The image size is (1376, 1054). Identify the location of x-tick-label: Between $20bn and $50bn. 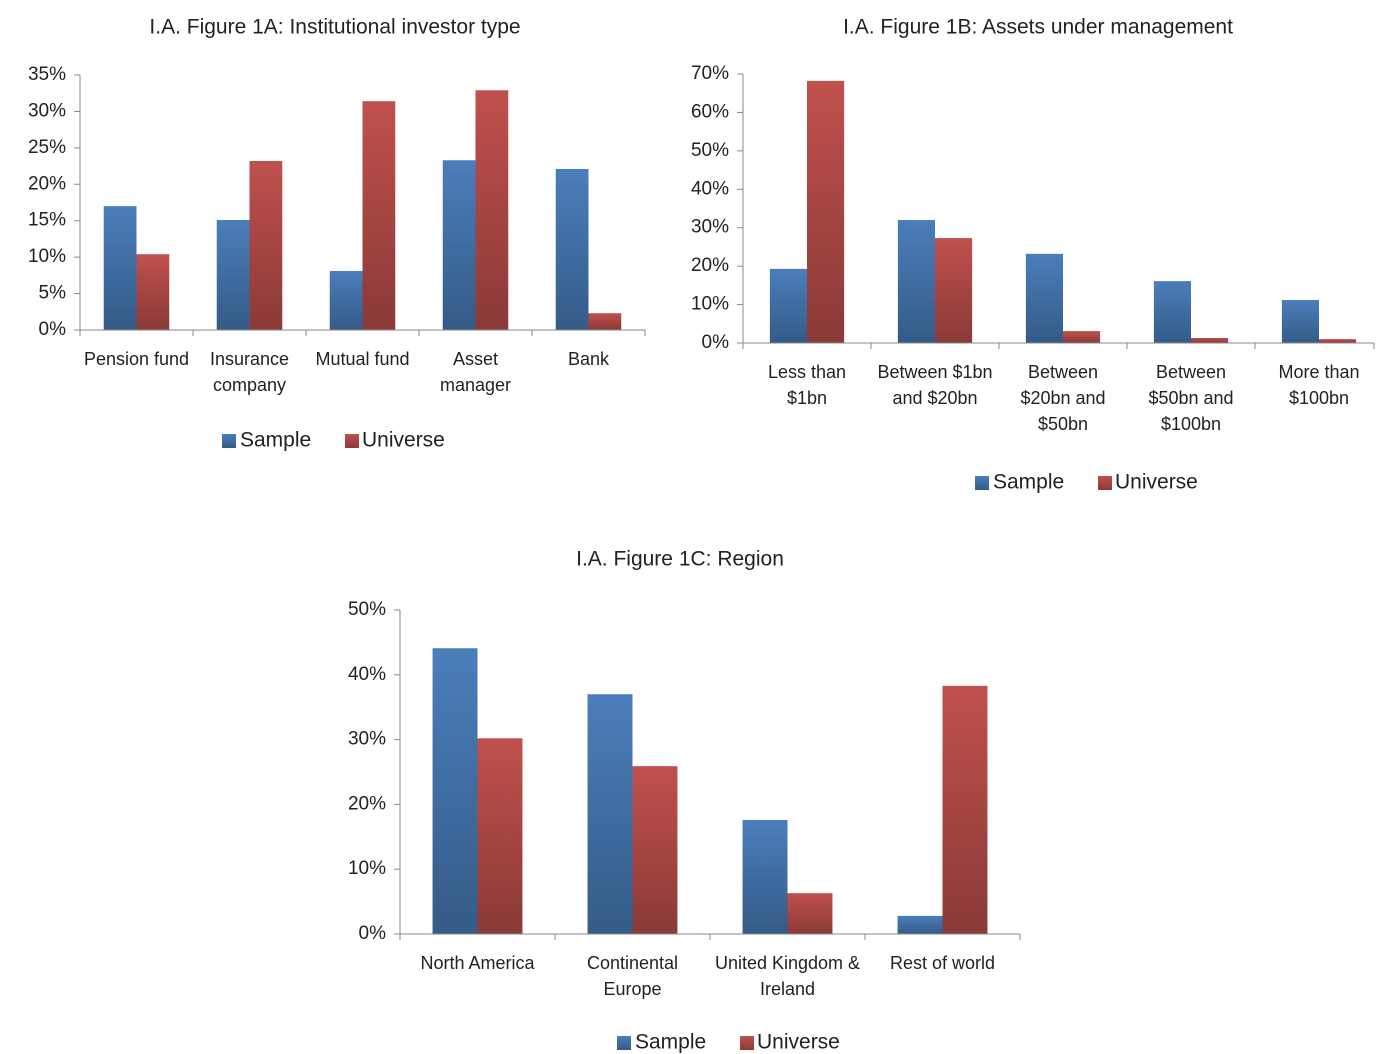
(1063, 398).